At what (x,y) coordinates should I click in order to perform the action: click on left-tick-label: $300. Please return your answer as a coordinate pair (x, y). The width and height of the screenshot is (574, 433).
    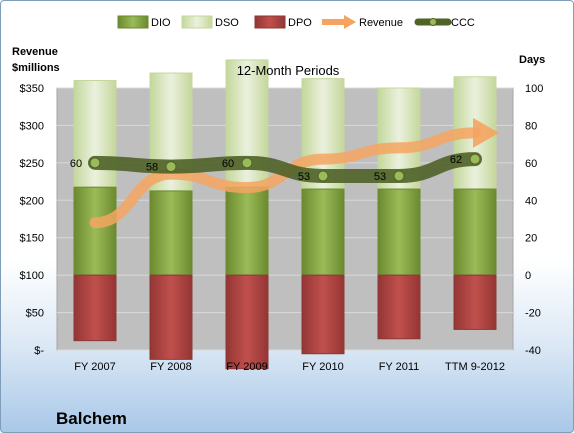
    Looking at the image, I should click on (32, 126).